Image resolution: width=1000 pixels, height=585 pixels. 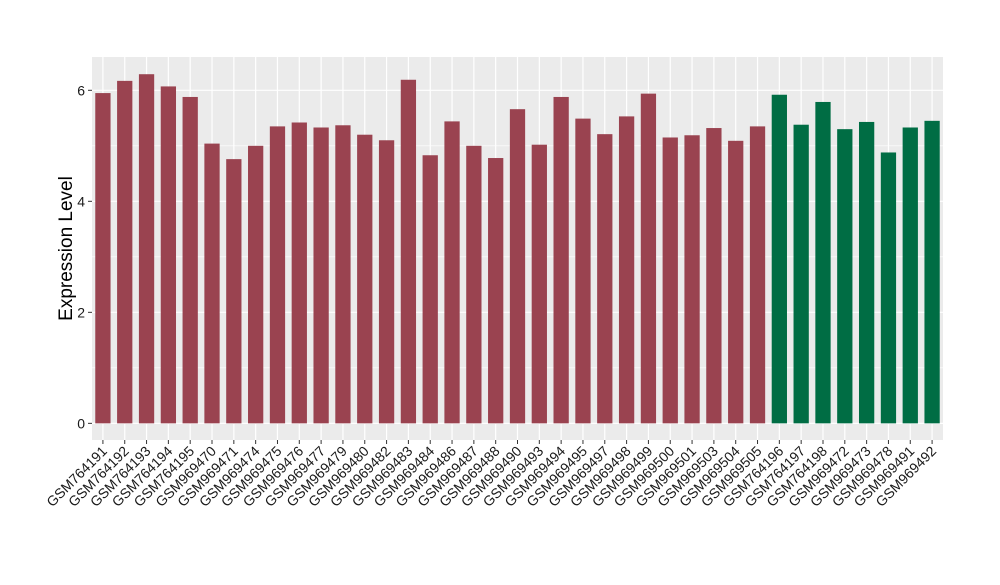 What do you see at coordinates (81, 312) in the screenshot?
I see `y-tick-label: 2` at bounding box center [81, 312].